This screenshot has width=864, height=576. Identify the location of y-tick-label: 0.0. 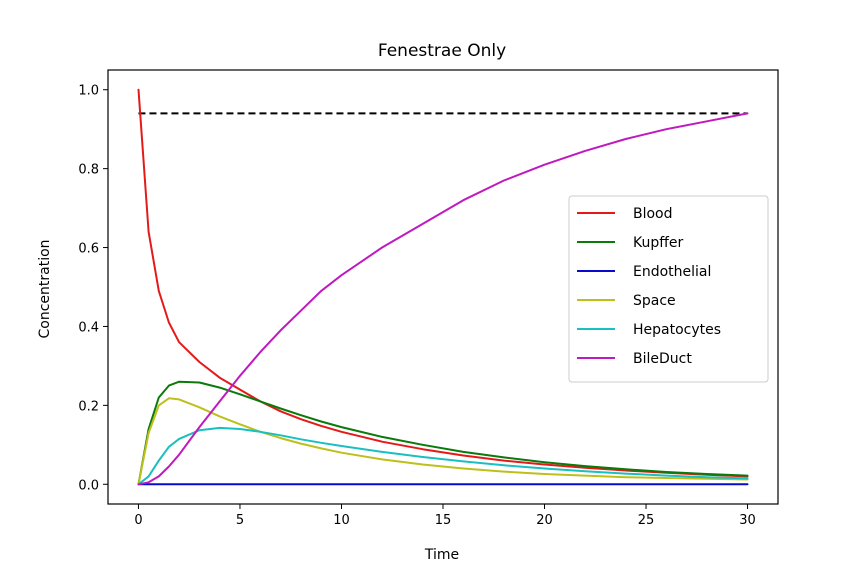
(88, 485).